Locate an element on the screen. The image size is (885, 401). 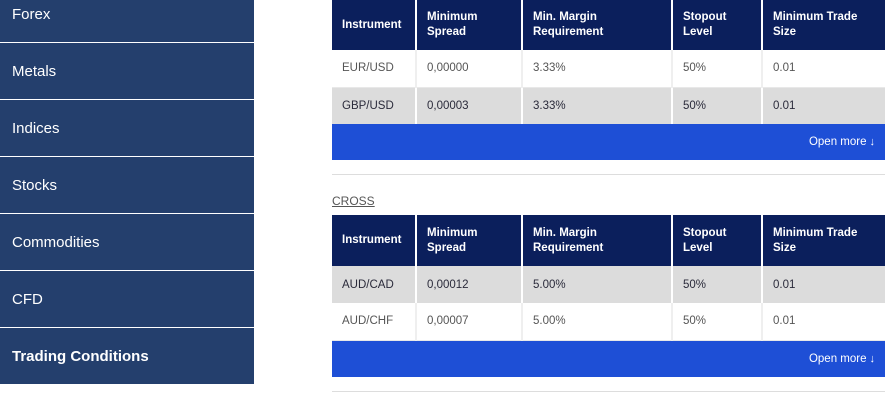
sidebar-item-label: Trading Conditions is located at coordinates (80, 356).